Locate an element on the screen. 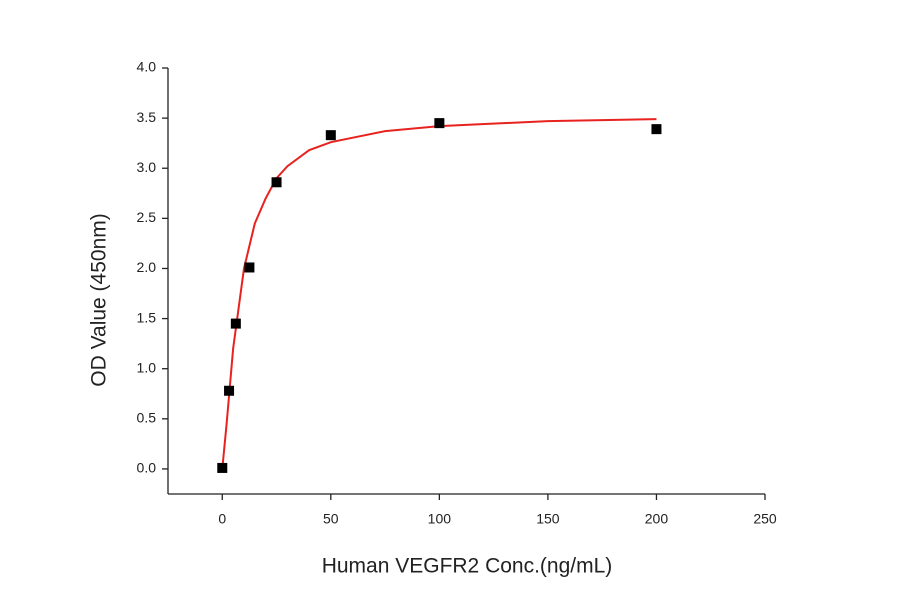 The image size is (900, 594). y-tick-label: 3.0 is located at coordinates (147, 167).